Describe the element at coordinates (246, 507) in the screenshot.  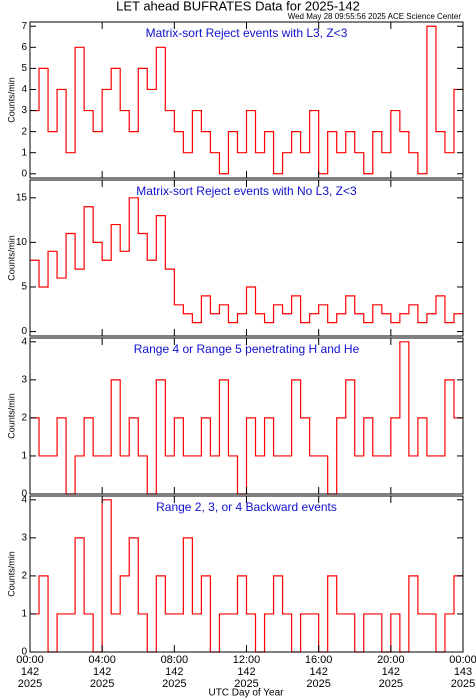
I see `panel-title: Range 2, 3, or 4 Backward events` at that location.